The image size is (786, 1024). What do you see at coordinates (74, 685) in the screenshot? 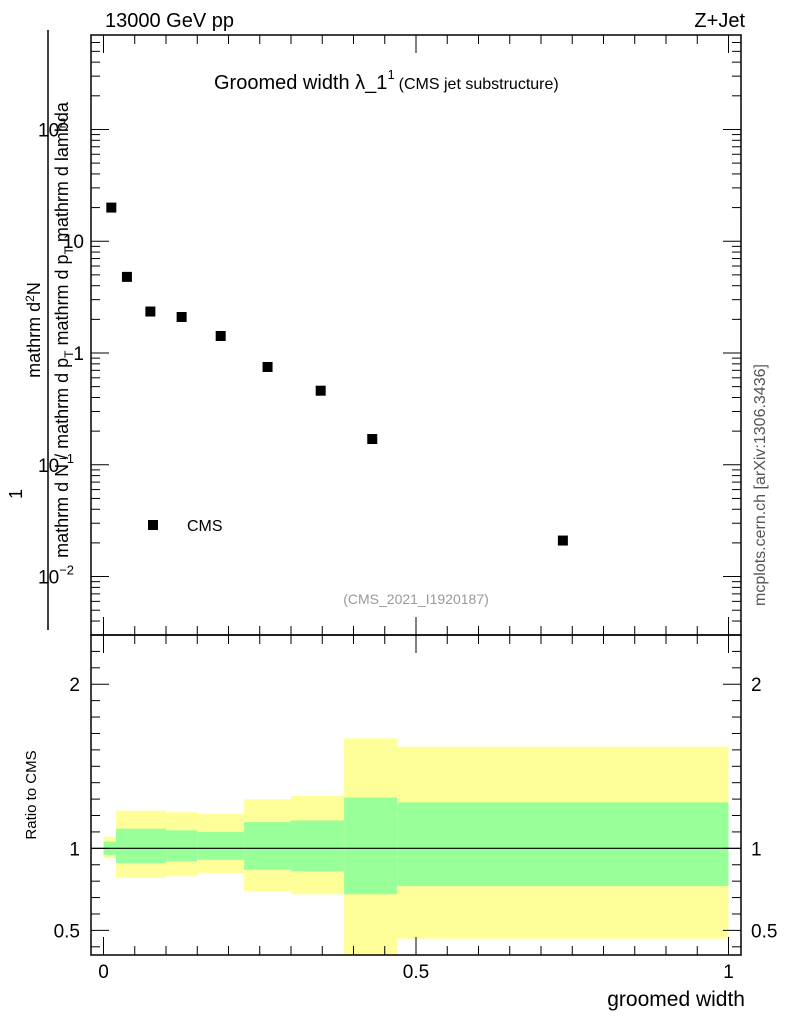
I see `ratio-y-tick-label-left: 2` at bounding box center [74, 685].